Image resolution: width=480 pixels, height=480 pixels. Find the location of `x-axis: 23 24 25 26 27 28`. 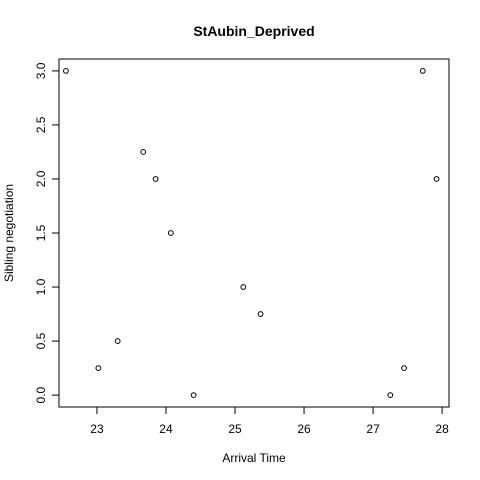

x-axis: 23 24 25 26 27 28 is located at coordinates (269, 421).